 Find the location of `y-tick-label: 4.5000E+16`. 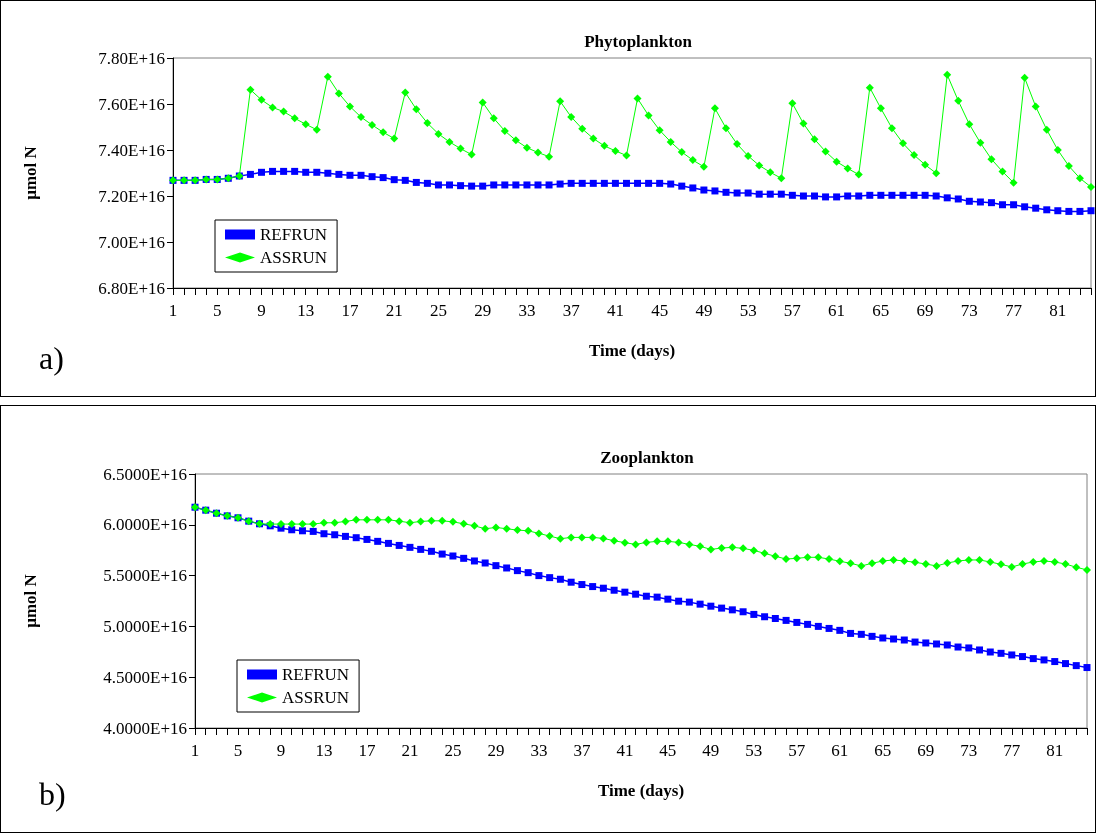

y-tick-label: 4.5000E+16 is located at coordinates (145, 677).